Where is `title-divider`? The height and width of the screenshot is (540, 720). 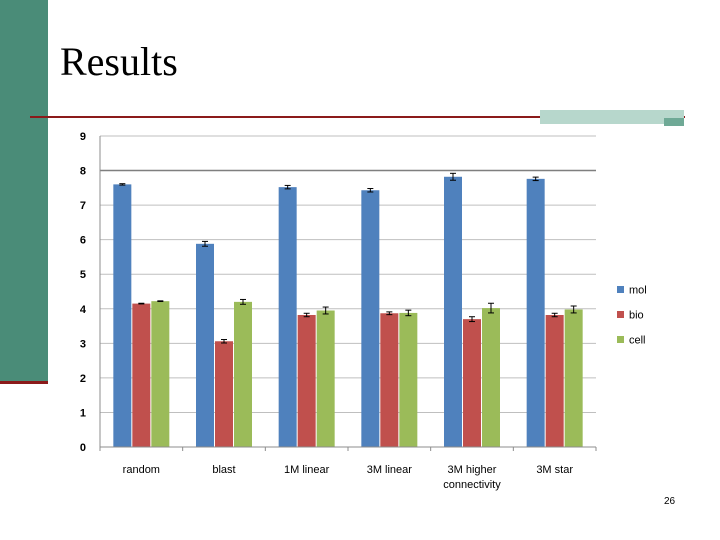 title-divider is located at coordinates (357, 117).